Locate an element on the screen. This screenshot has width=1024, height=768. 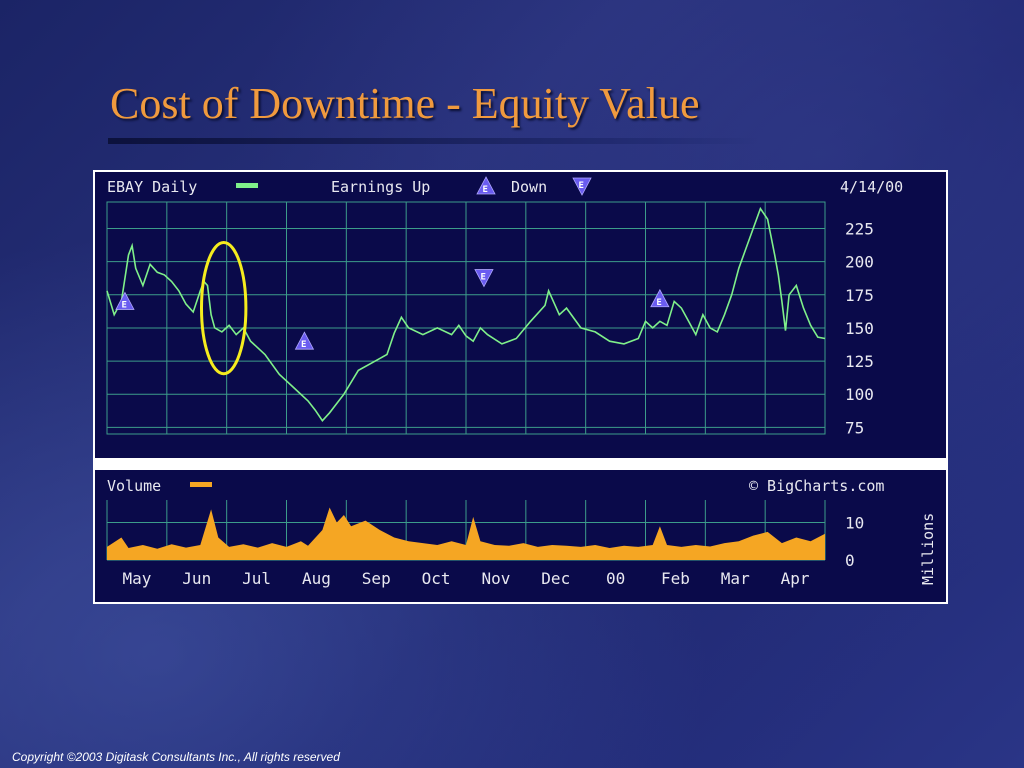
volume-y-axis: 10 0 is located at coordinates (854, 542).